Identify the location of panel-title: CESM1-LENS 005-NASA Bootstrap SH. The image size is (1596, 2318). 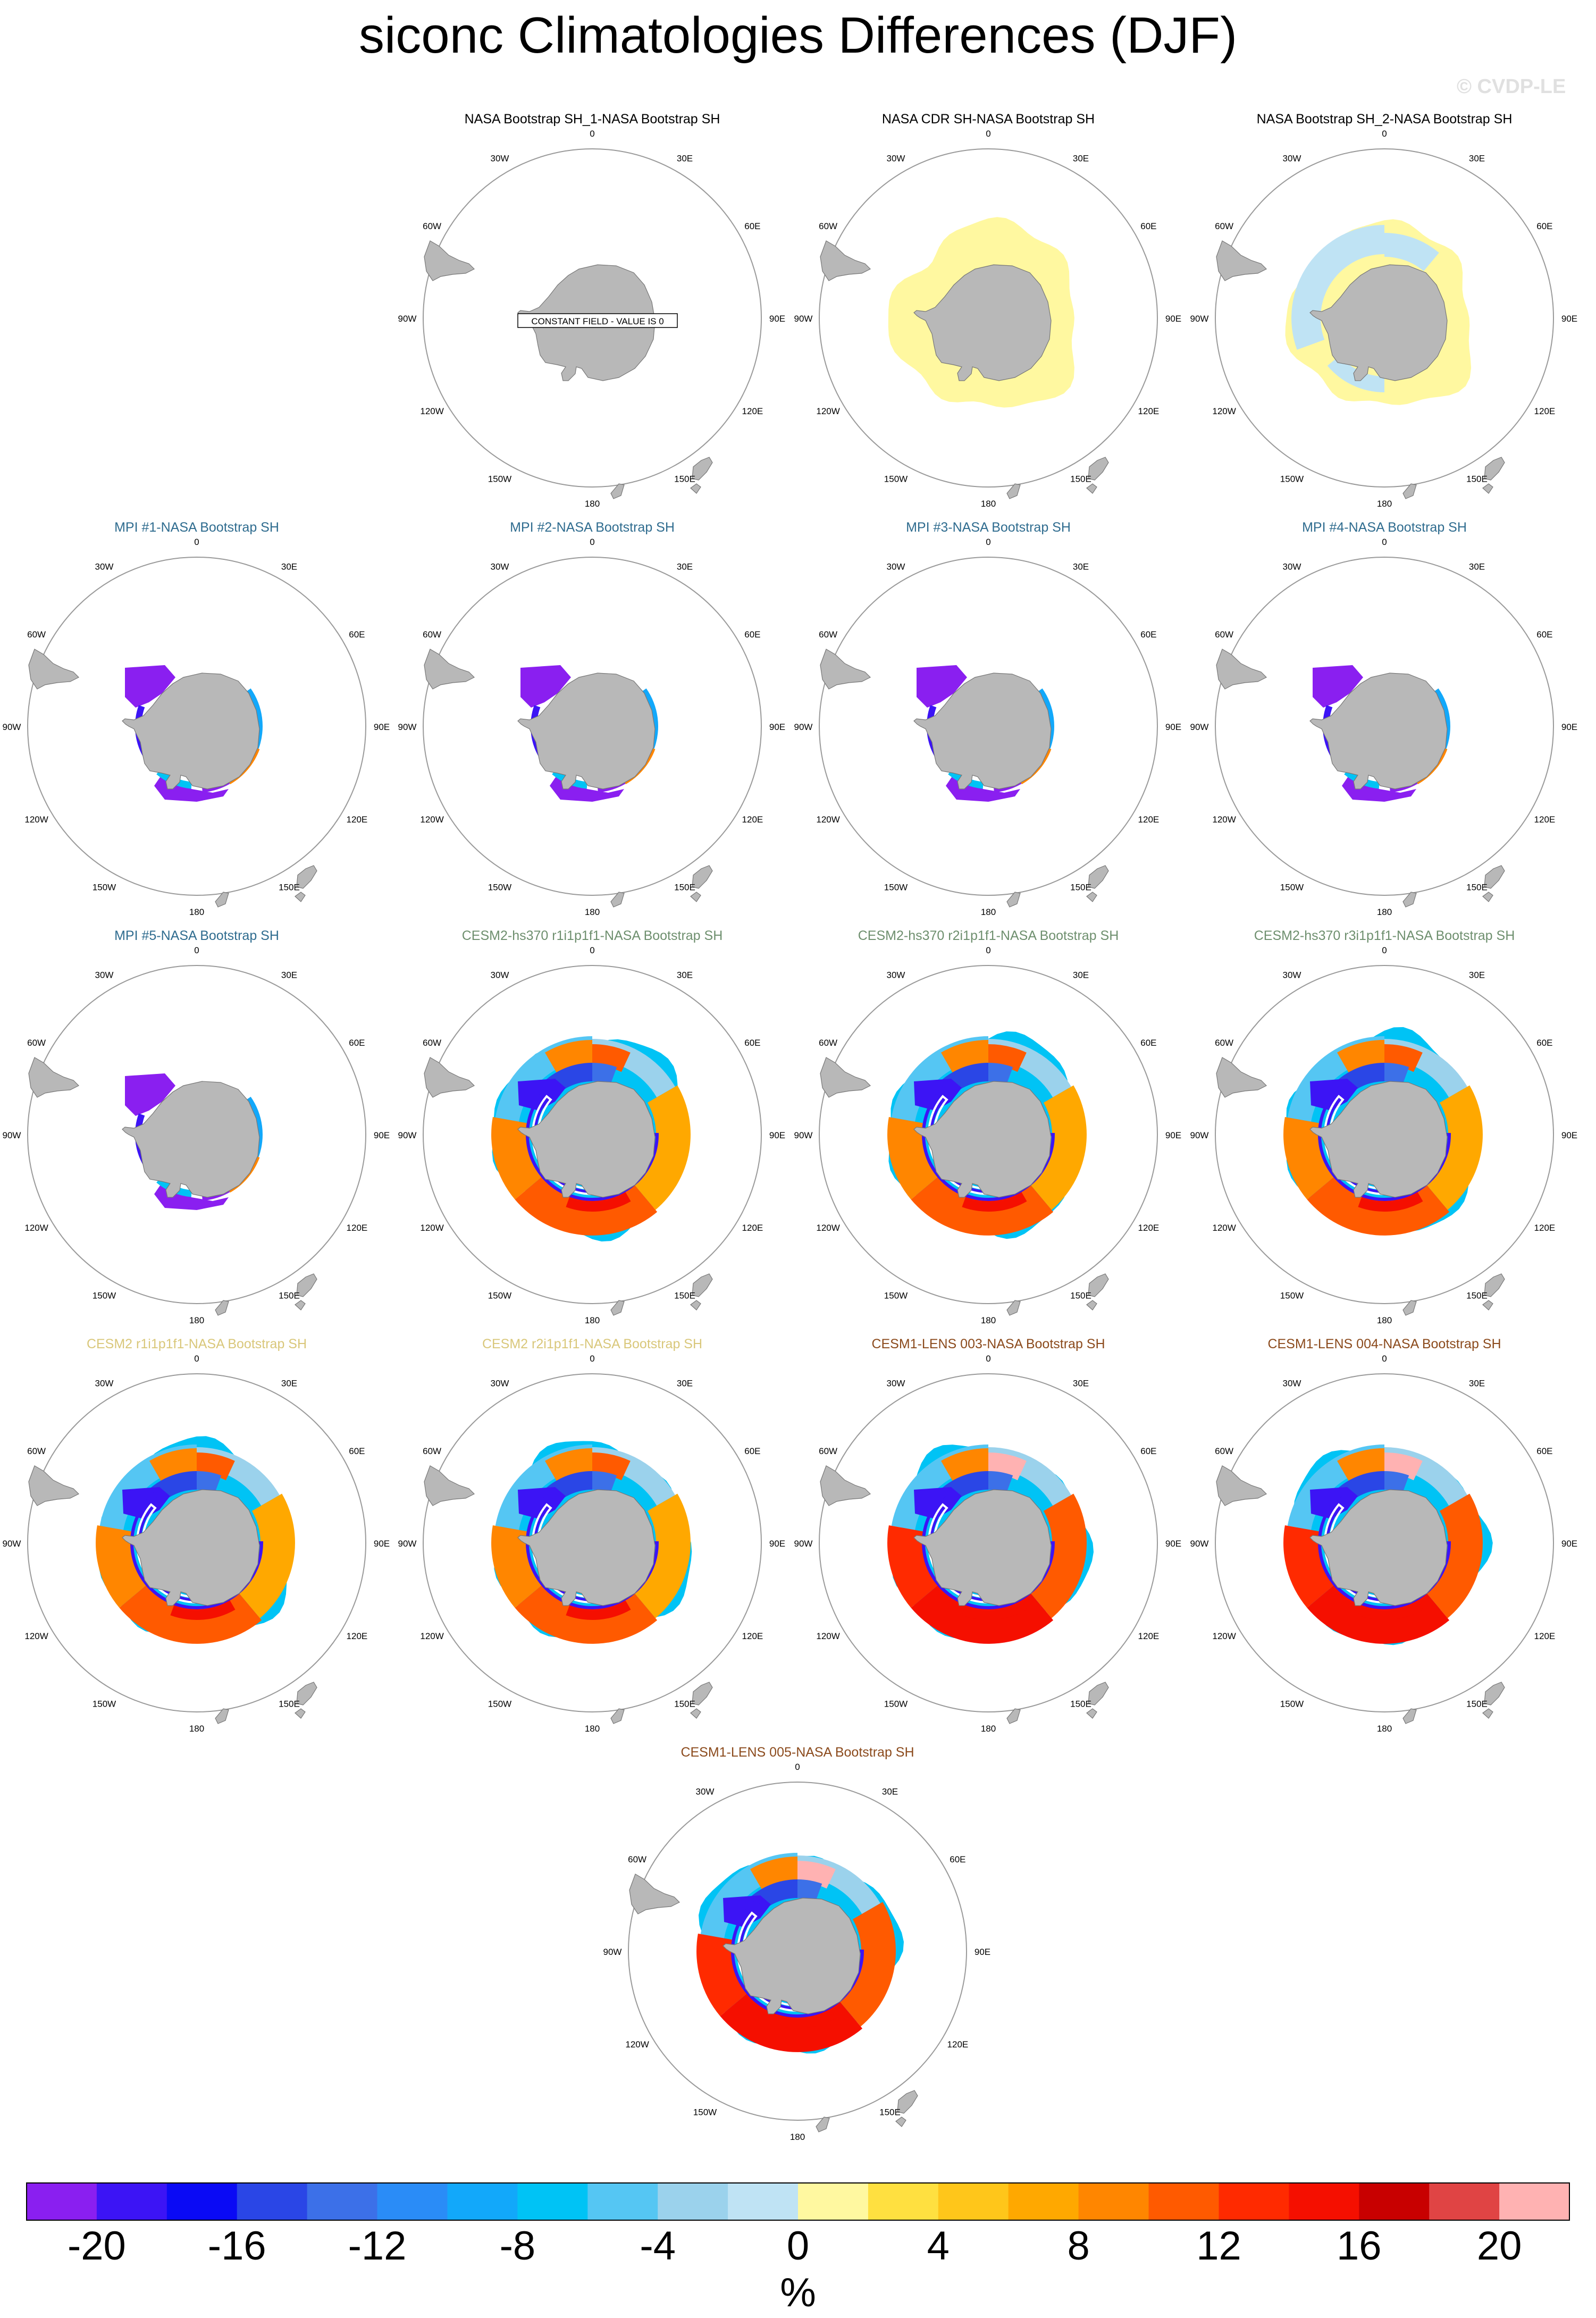
(797, 1752).